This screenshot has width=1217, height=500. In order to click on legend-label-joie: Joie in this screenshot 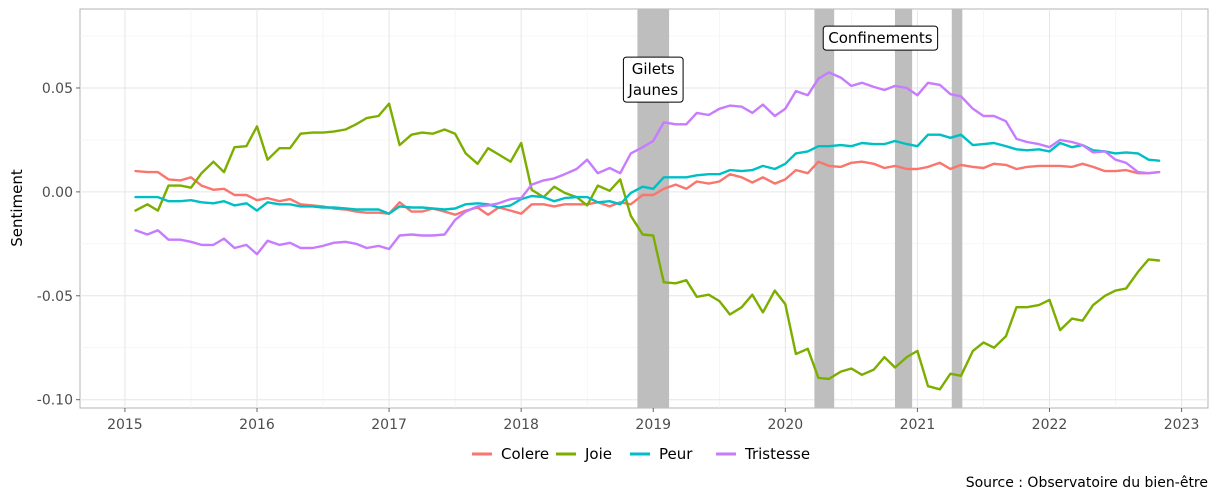, I will do `click(598, 454)`.